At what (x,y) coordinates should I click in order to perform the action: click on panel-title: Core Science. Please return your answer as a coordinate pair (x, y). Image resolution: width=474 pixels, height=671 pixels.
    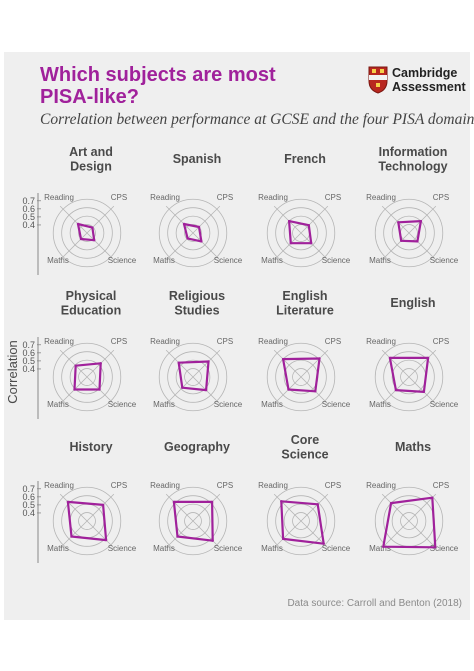
    Looking at the image, I should click on (304, 447).